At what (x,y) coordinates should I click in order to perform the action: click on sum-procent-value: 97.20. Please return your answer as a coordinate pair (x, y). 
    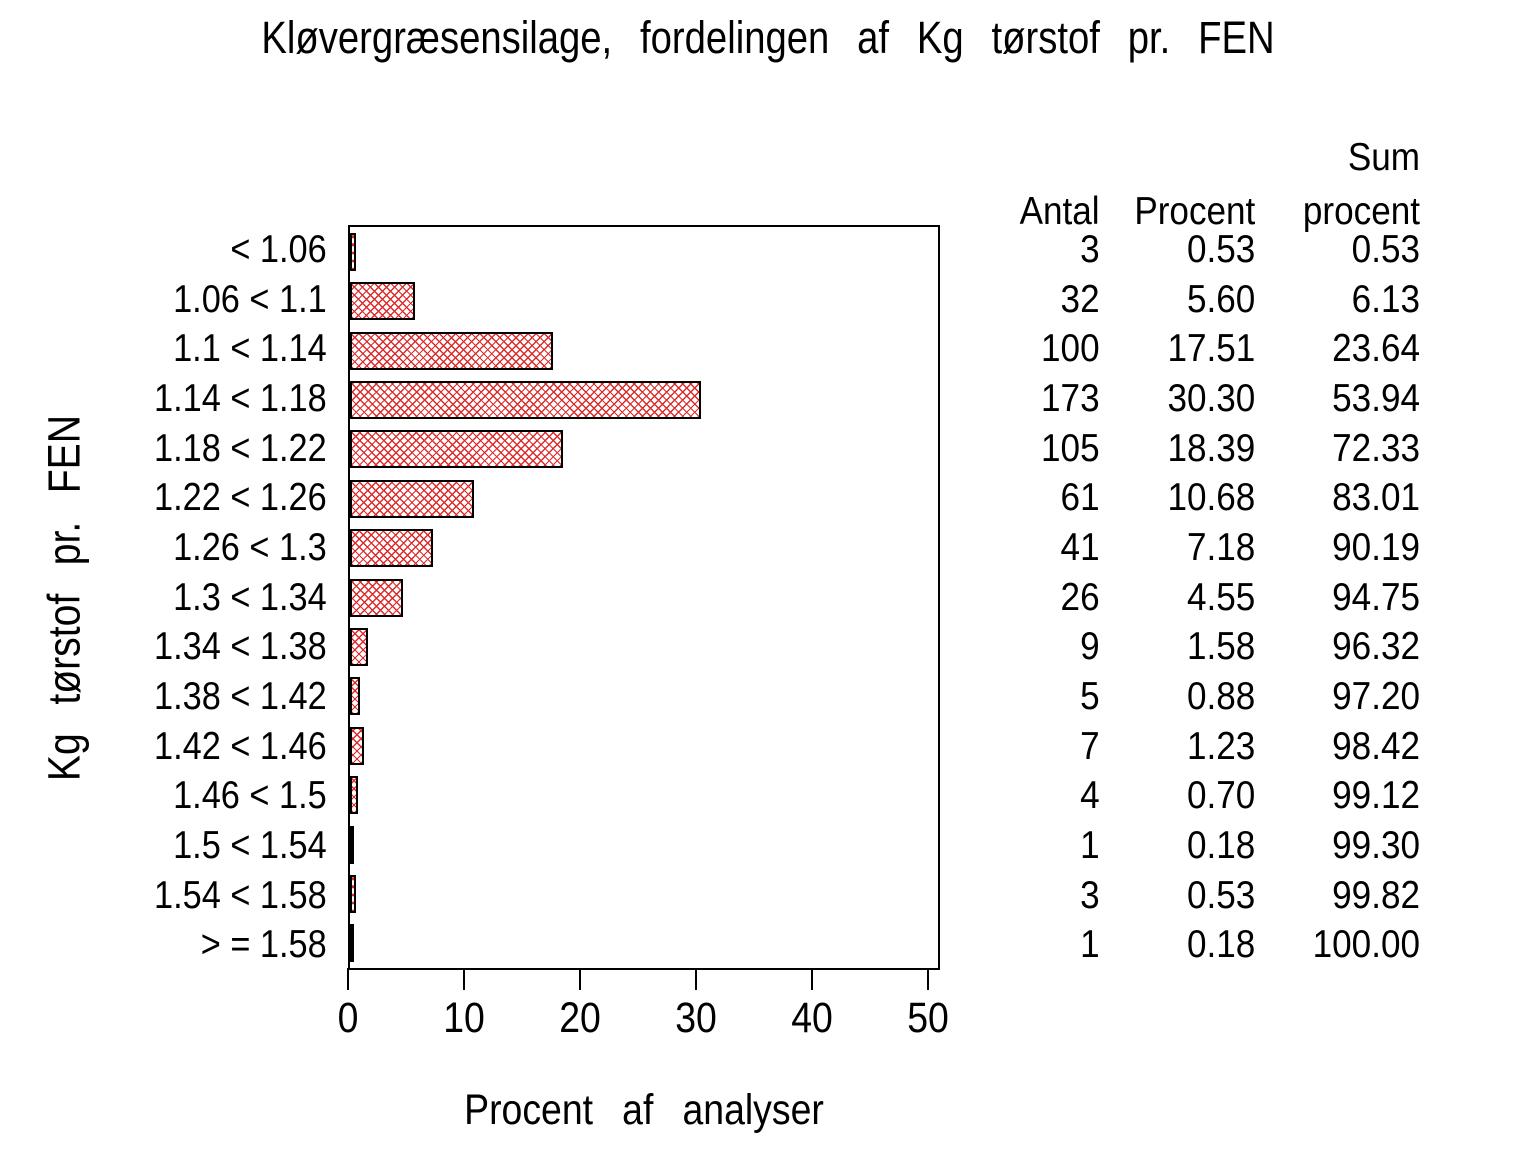
    Looking at the image, I should click on (1376, 696).